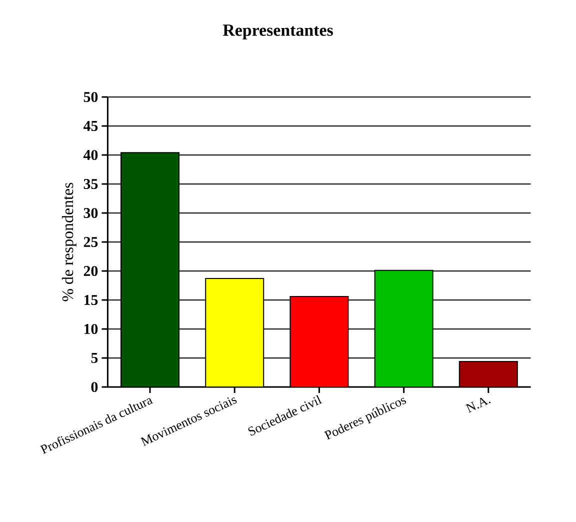  I want to click on y-tick-label: 5, so click(94, 358).